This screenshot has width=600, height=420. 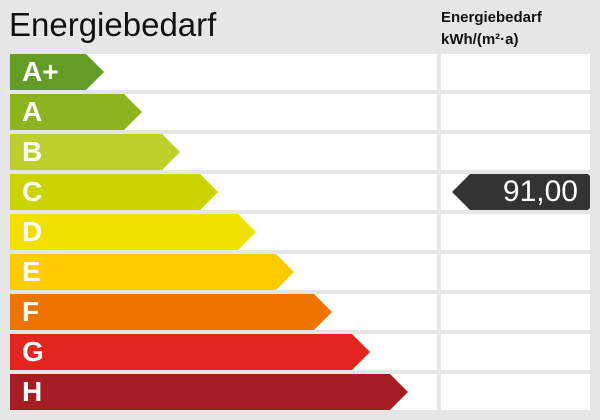 What do you see at coordinates (113, 24) in the screenshot?
I see `page-title: Energiebedarf` at bounding box center [113, 24].